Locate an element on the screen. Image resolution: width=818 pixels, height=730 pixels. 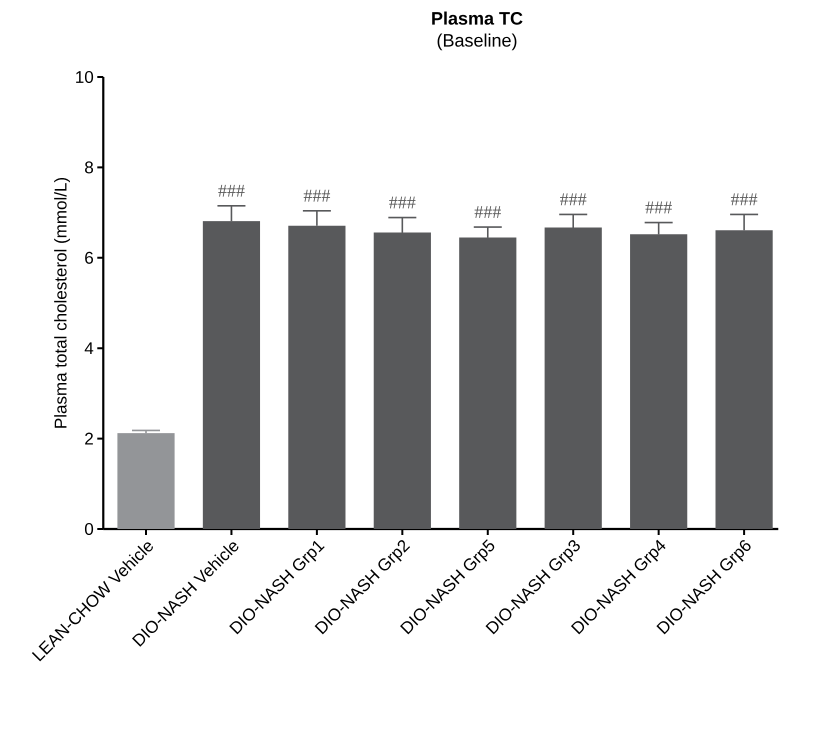
y-tick-label: 4 is located at coordinates (89, 348).